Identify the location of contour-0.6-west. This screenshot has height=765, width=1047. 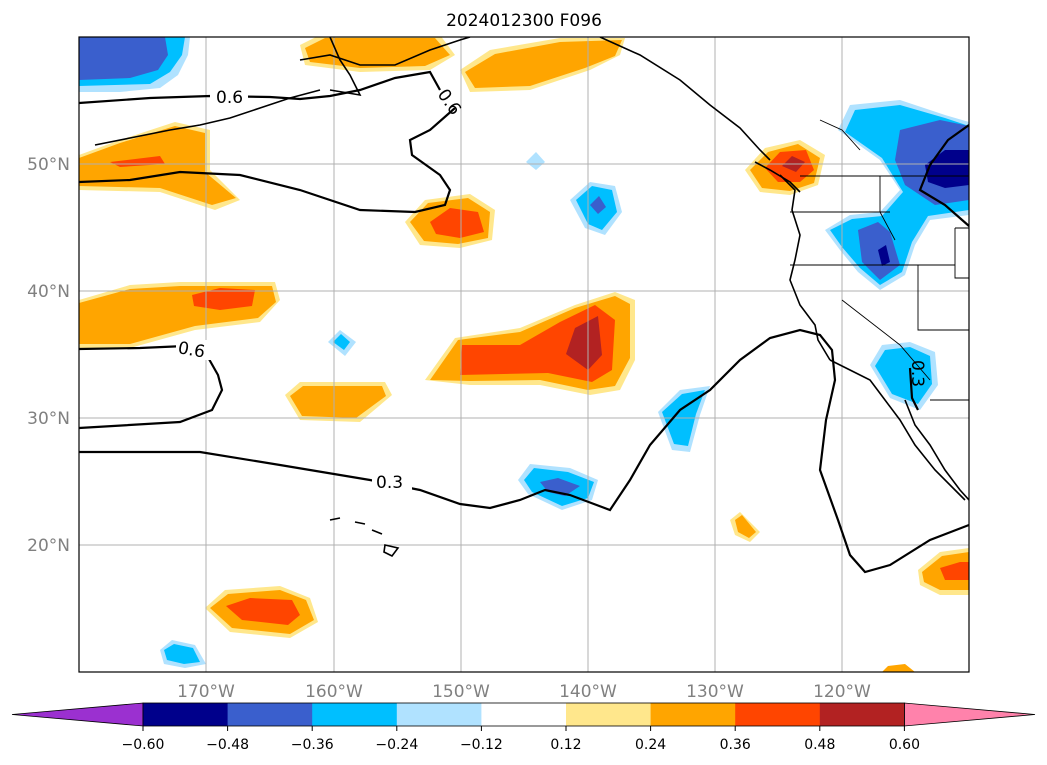
(151, 387).